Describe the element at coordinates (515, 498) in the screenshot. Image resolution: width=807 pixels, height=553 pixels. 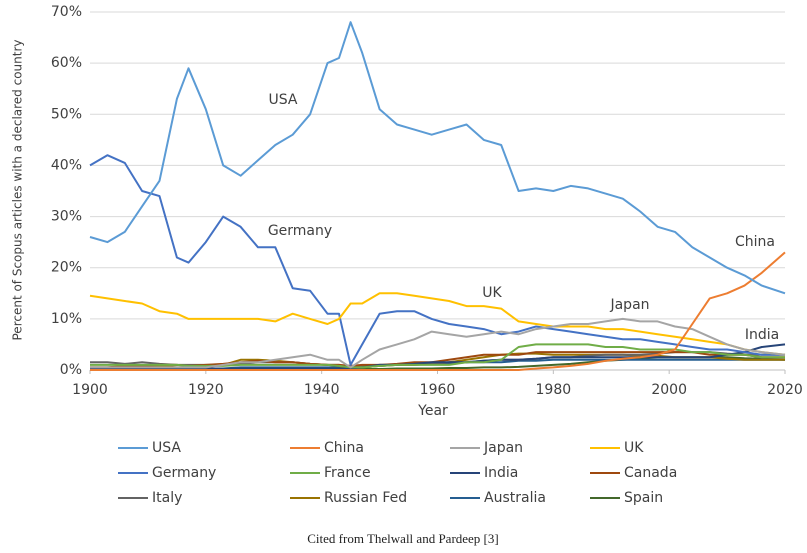
I see `legend-label: Australia` at that location.